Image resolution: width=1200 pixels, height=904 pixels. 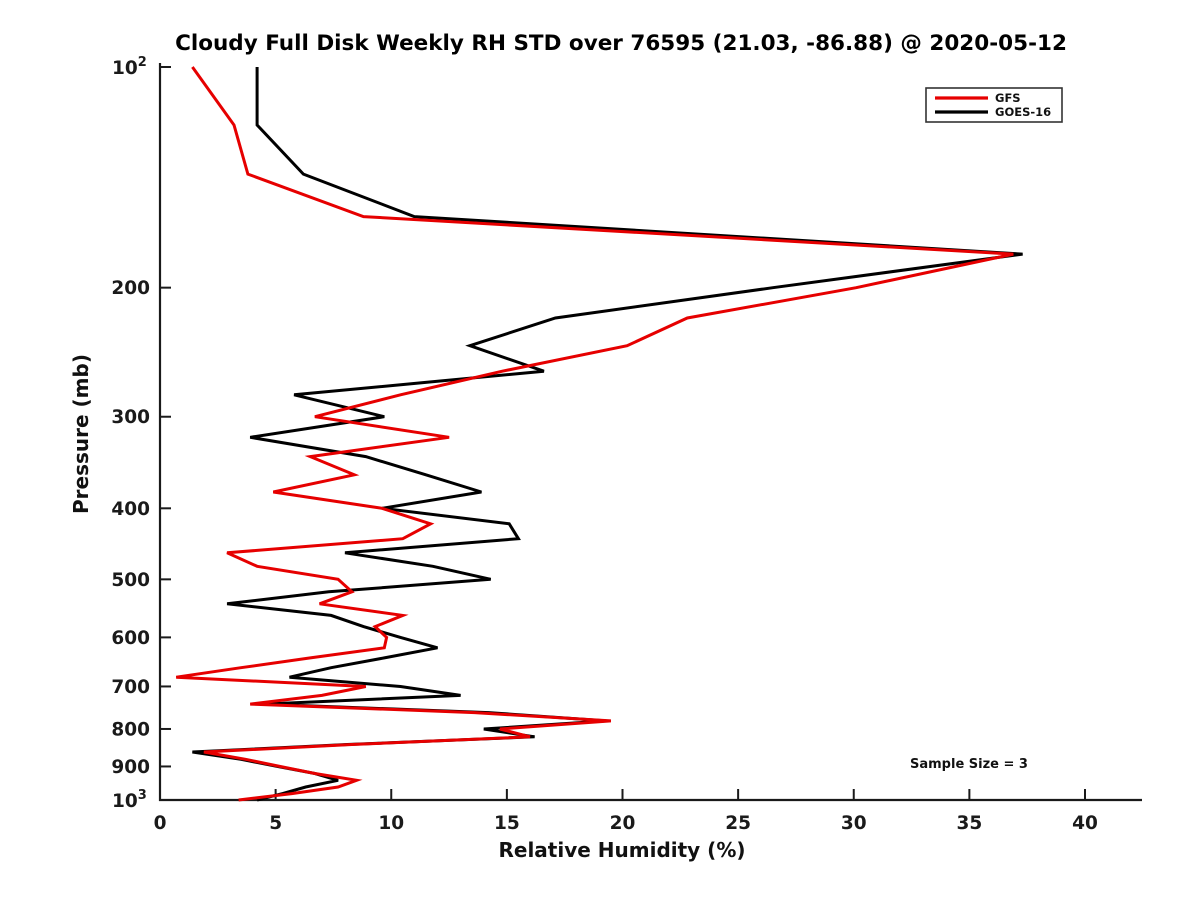 What do you see at coordinates (1023, 112) in the screenshot?
I see `legend-label-goes16: GOES-16` at bounding box center [1023, 112].